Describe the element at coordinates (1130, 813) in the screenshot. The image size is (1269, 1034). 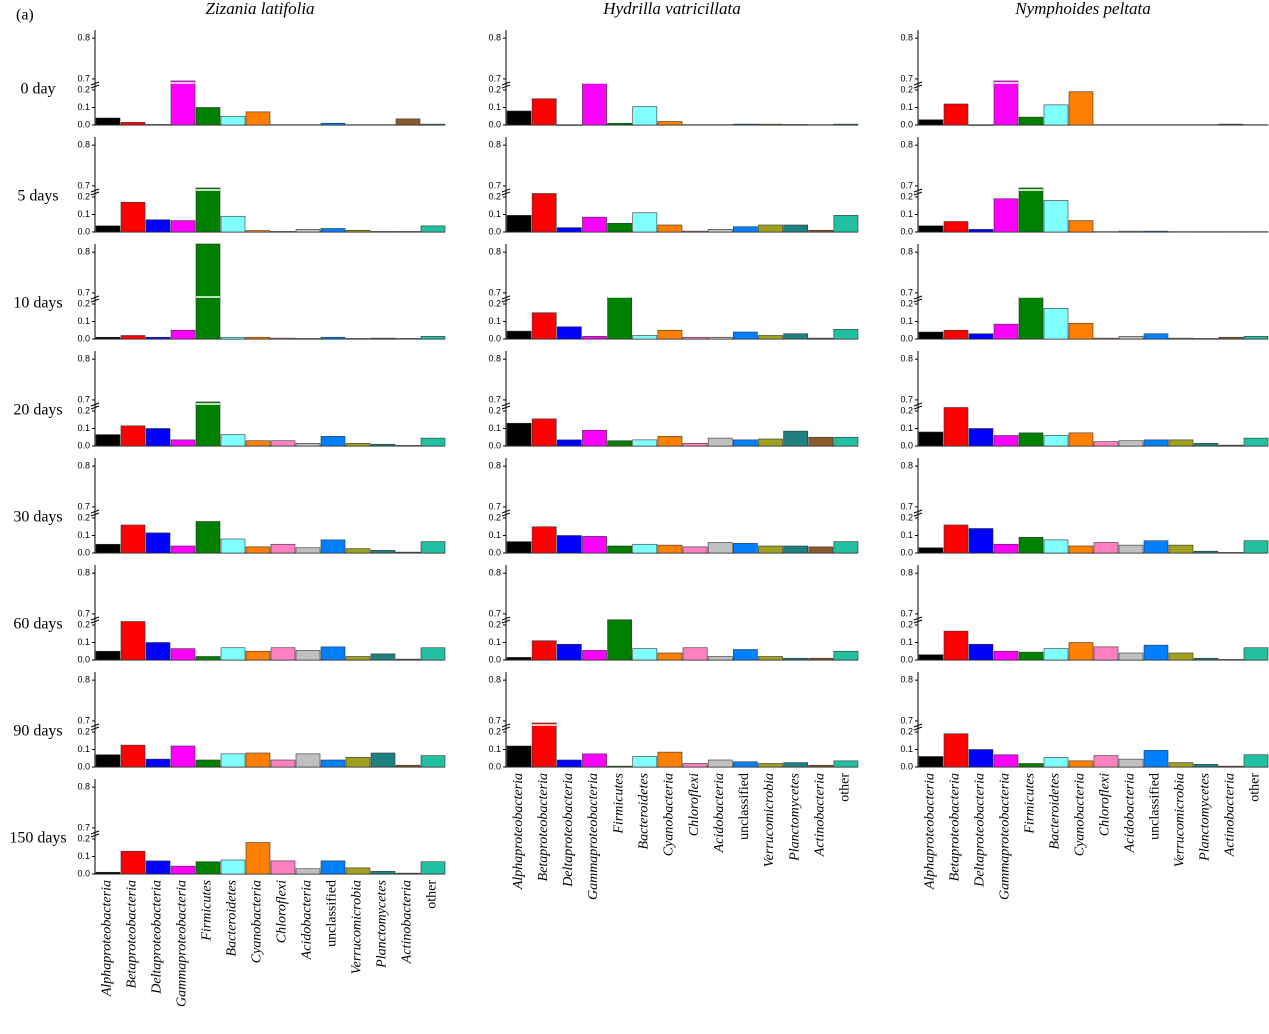
I see `x-tick-label: Acidobacteria` at that location.